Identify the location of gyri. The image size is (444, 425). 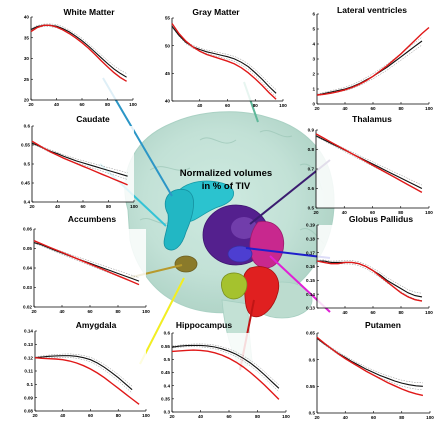
(232, 187).